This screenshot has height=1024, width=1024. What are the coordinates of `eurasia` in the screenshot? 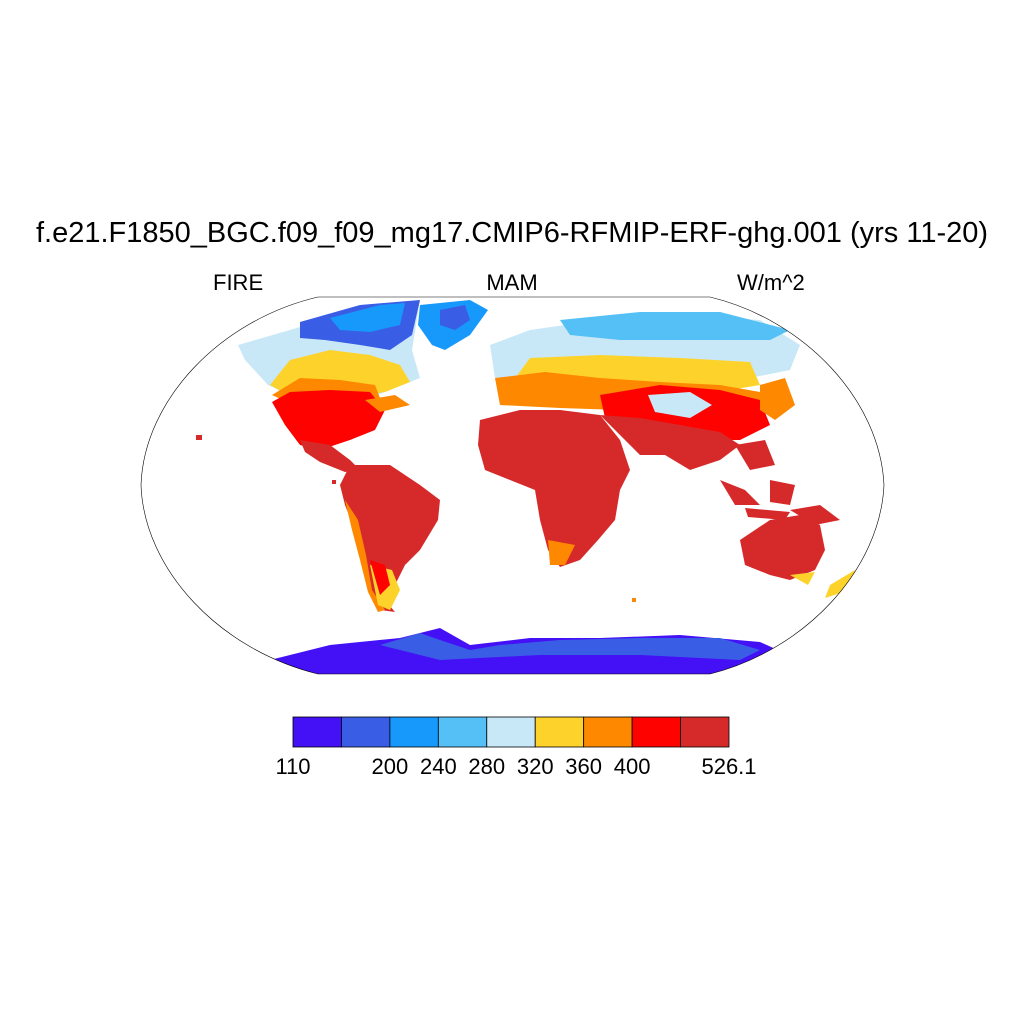 It's located at (645, 376).